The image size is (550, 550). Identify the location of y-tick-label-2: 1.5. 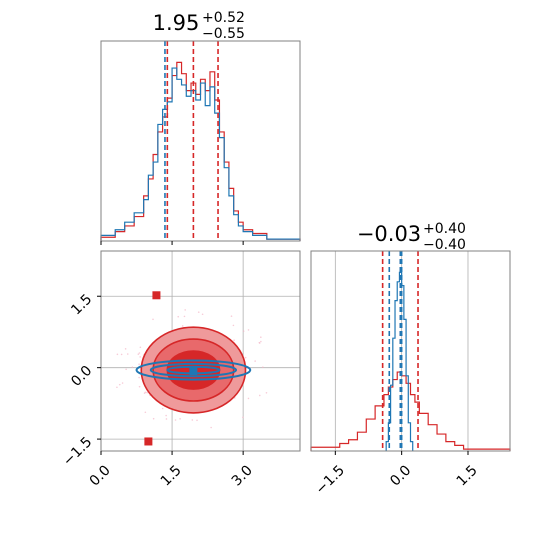
(81, 304).